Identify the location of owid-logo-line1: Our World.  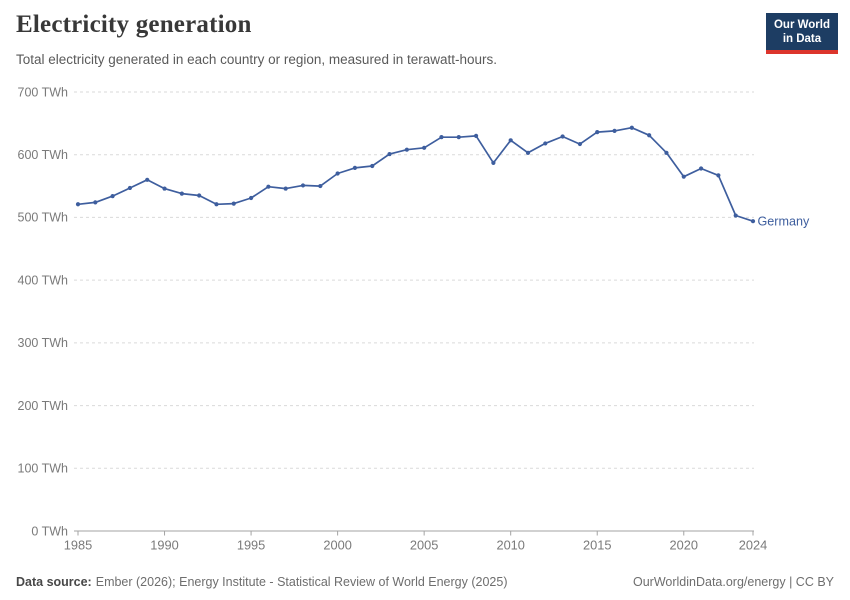
(801, 25).